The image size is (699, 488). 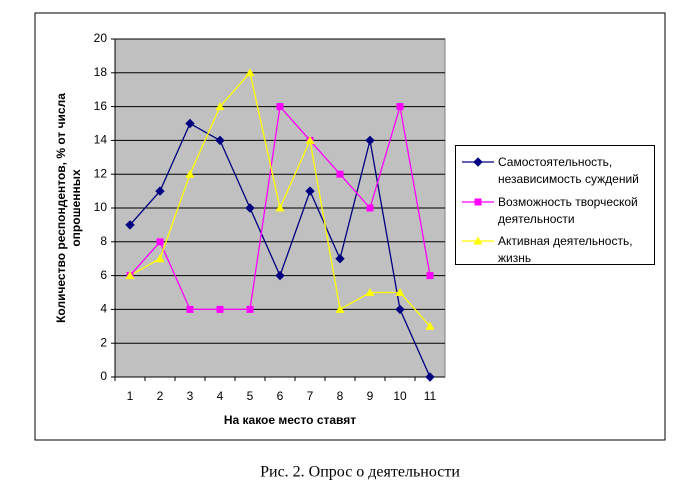 I want to click on y-tick-label: 2, so click(x=103, y=342).